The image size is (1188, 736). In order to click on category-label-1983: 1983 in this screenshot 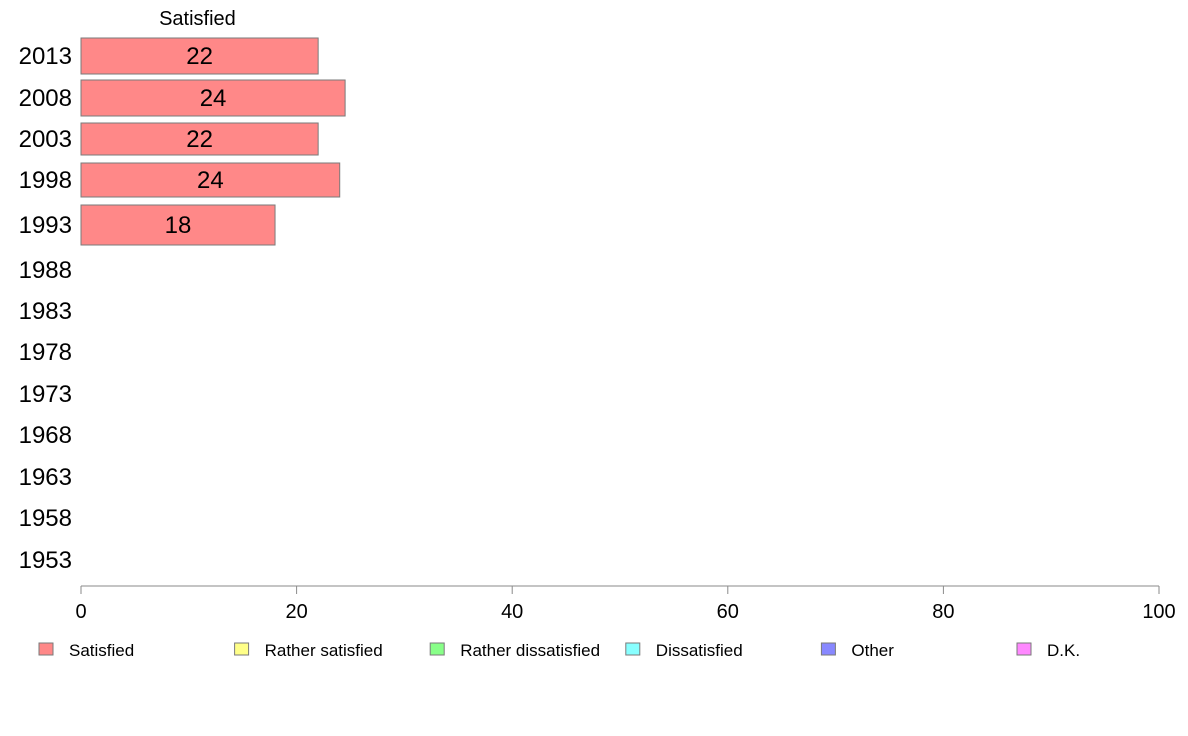, I will do `click(45, 311)`.